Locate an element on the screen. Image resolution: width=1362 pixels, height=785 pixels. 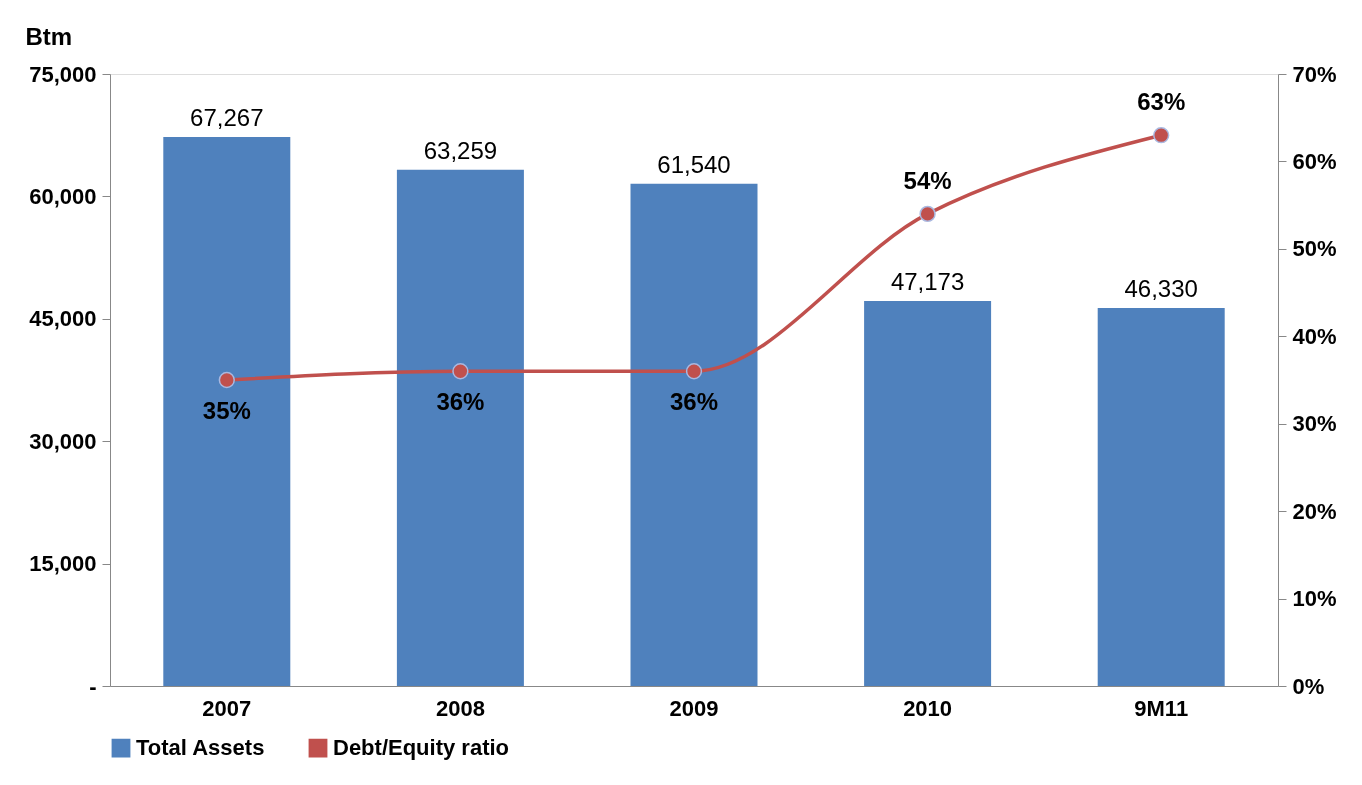
y-tick-label: 15,000 is located at coordinates (63, 564).